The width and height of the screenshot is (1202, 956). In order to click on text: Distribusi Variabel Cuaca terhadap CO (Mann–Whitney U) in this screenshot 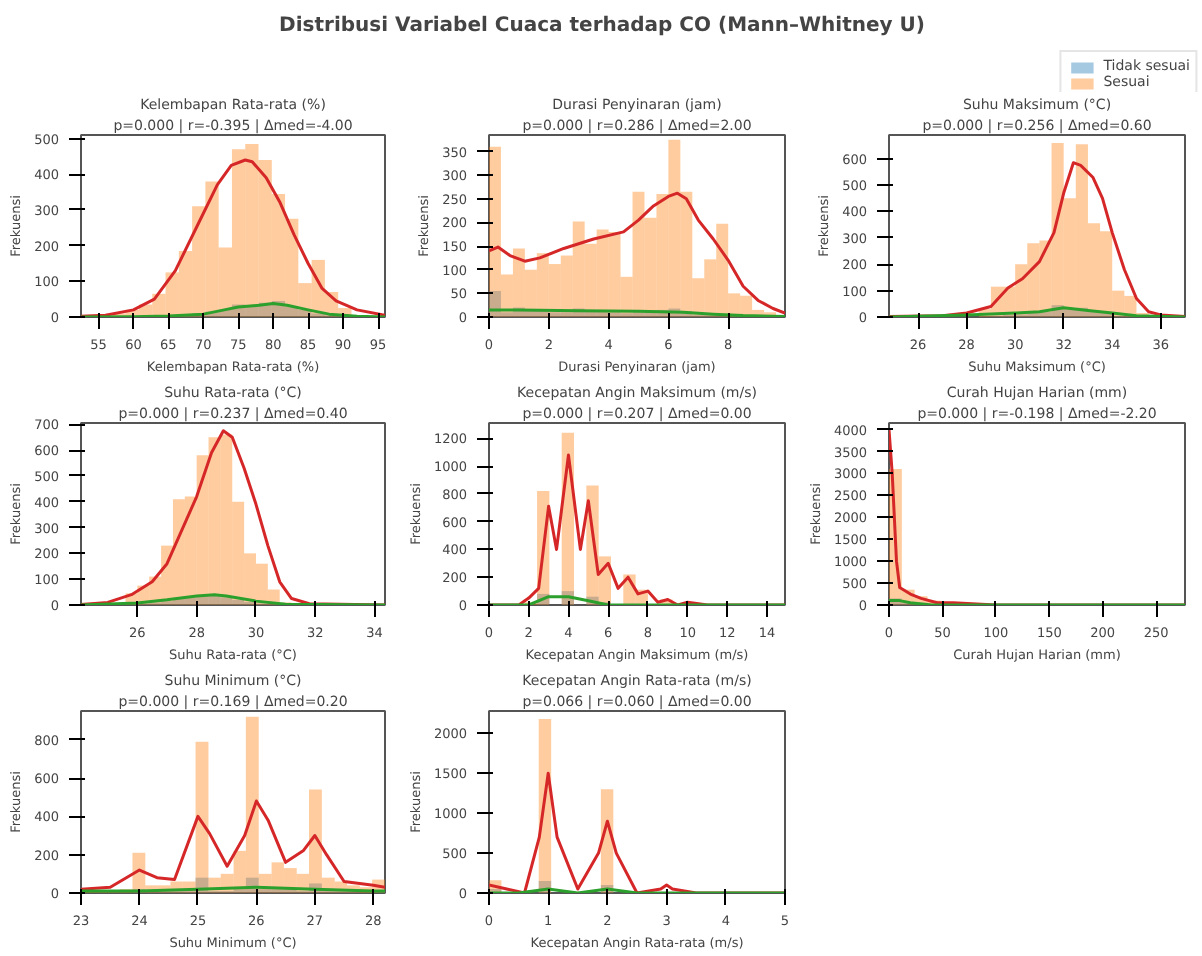, I will do `click(602, 26)`.